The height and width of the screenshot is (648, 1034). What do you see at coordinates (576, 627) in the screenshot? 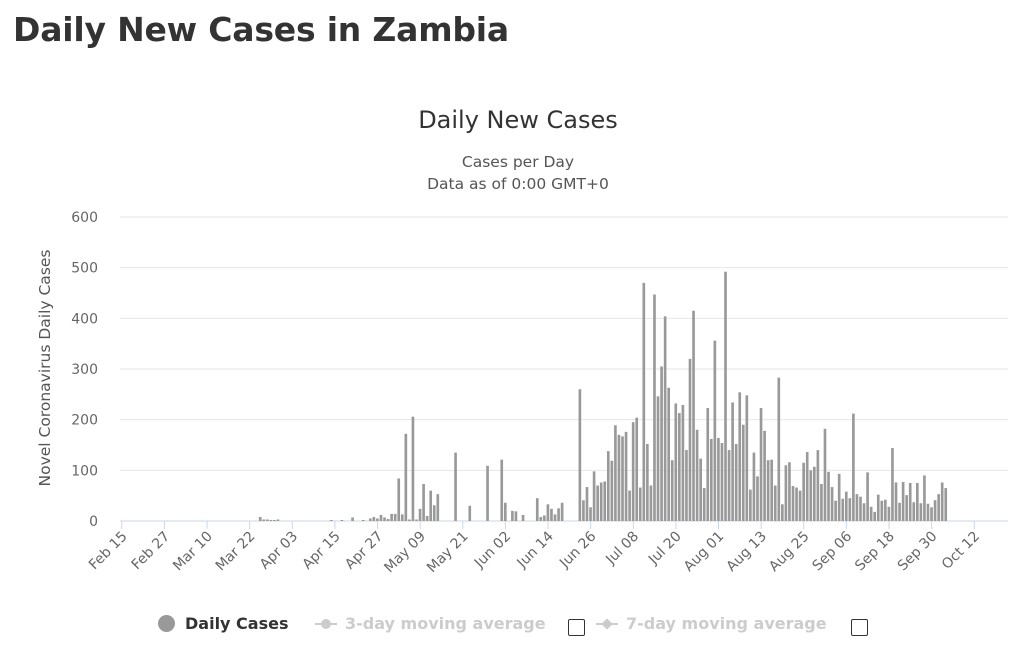
I see `toggle-3-day-checkbox` at bounding box center [576, 627].